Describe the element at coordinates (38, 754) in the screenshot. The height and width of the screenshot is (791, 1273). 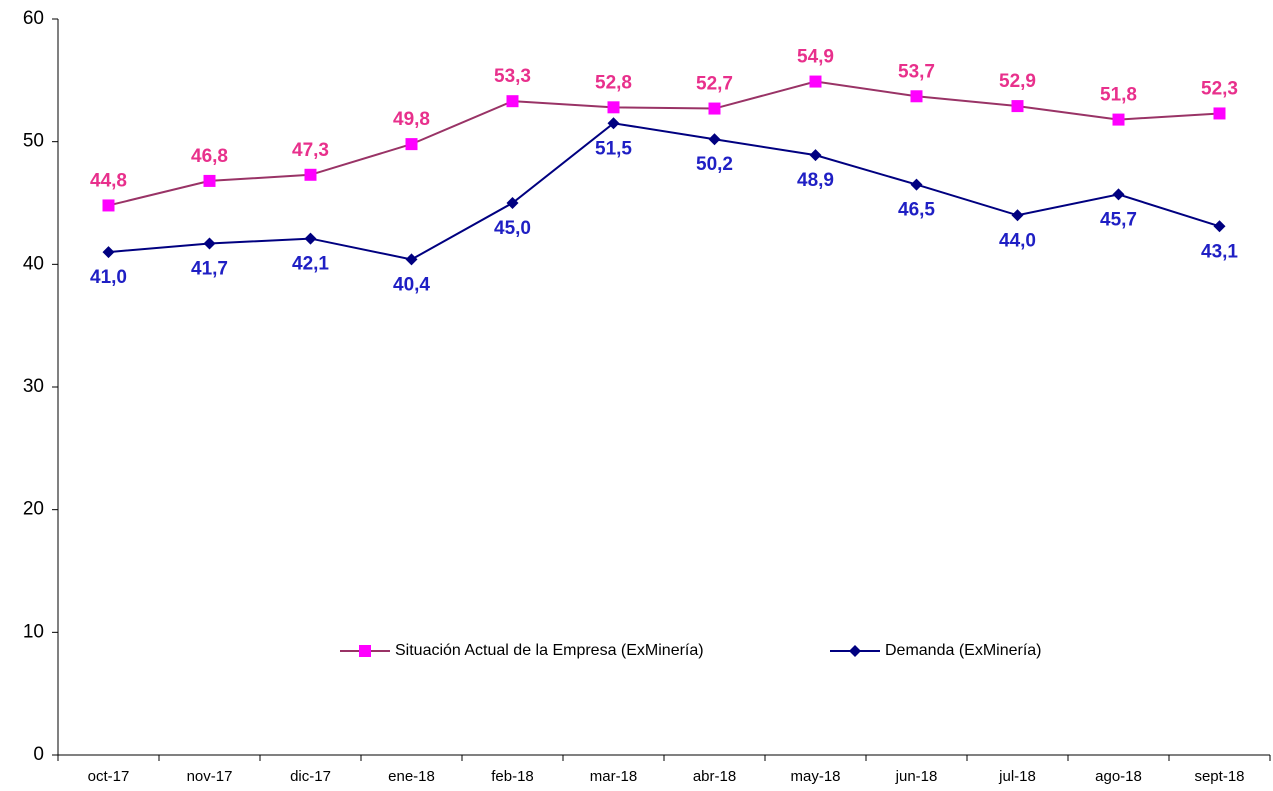
I see `y-tick-label: 0` at that location.